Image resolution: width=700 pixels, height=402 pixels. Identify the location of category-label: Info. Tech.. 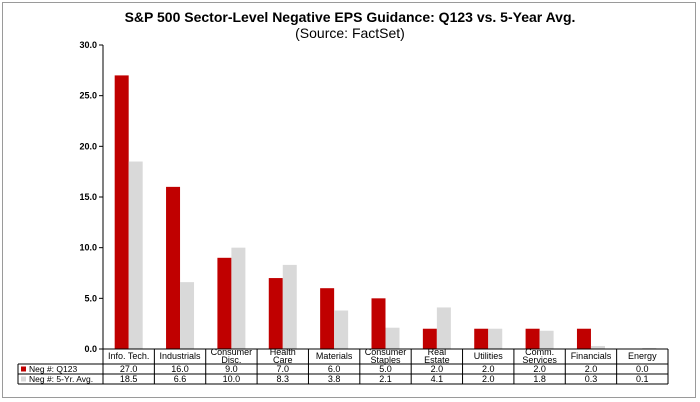
(128, 356).